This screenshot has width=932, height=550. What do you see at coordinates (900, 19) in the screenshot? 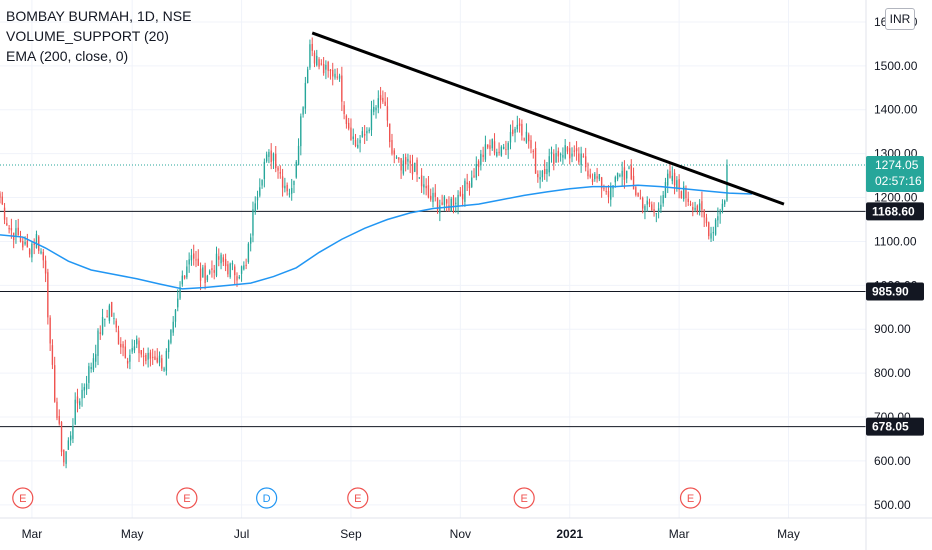
I see `currency-button: INR` at bounding box center [900, 19].